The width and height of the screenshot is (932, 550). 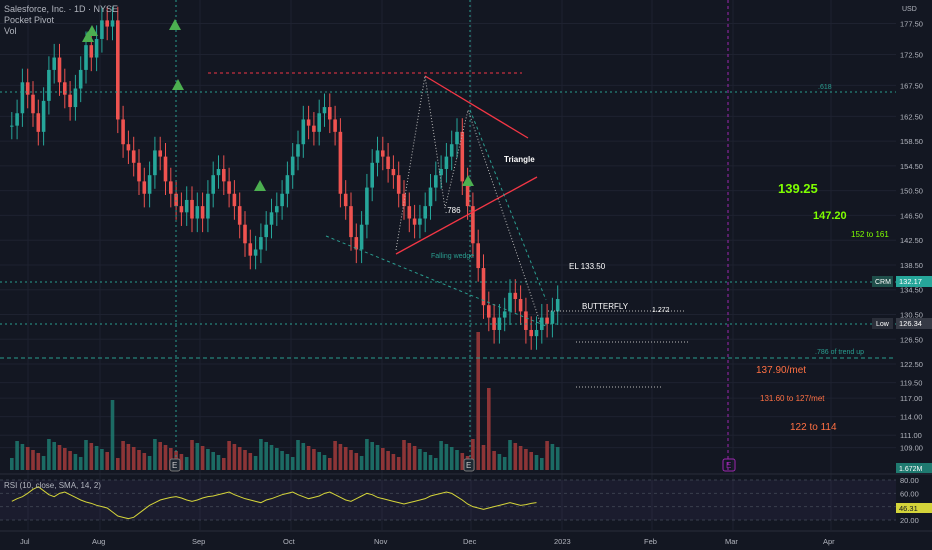 What do you see at coordinates (436, 281) in the screenshot?
I see `wedge-lower` at bounding box center [436, 281].